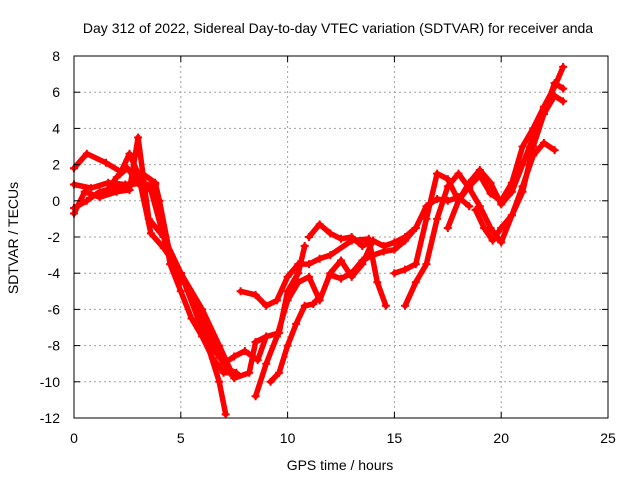 The width and height of the screenshot is (640, 485). Describe the element at coordinates (56, 128) in the screenshot. I see `y-tick-label: 4` at that location.